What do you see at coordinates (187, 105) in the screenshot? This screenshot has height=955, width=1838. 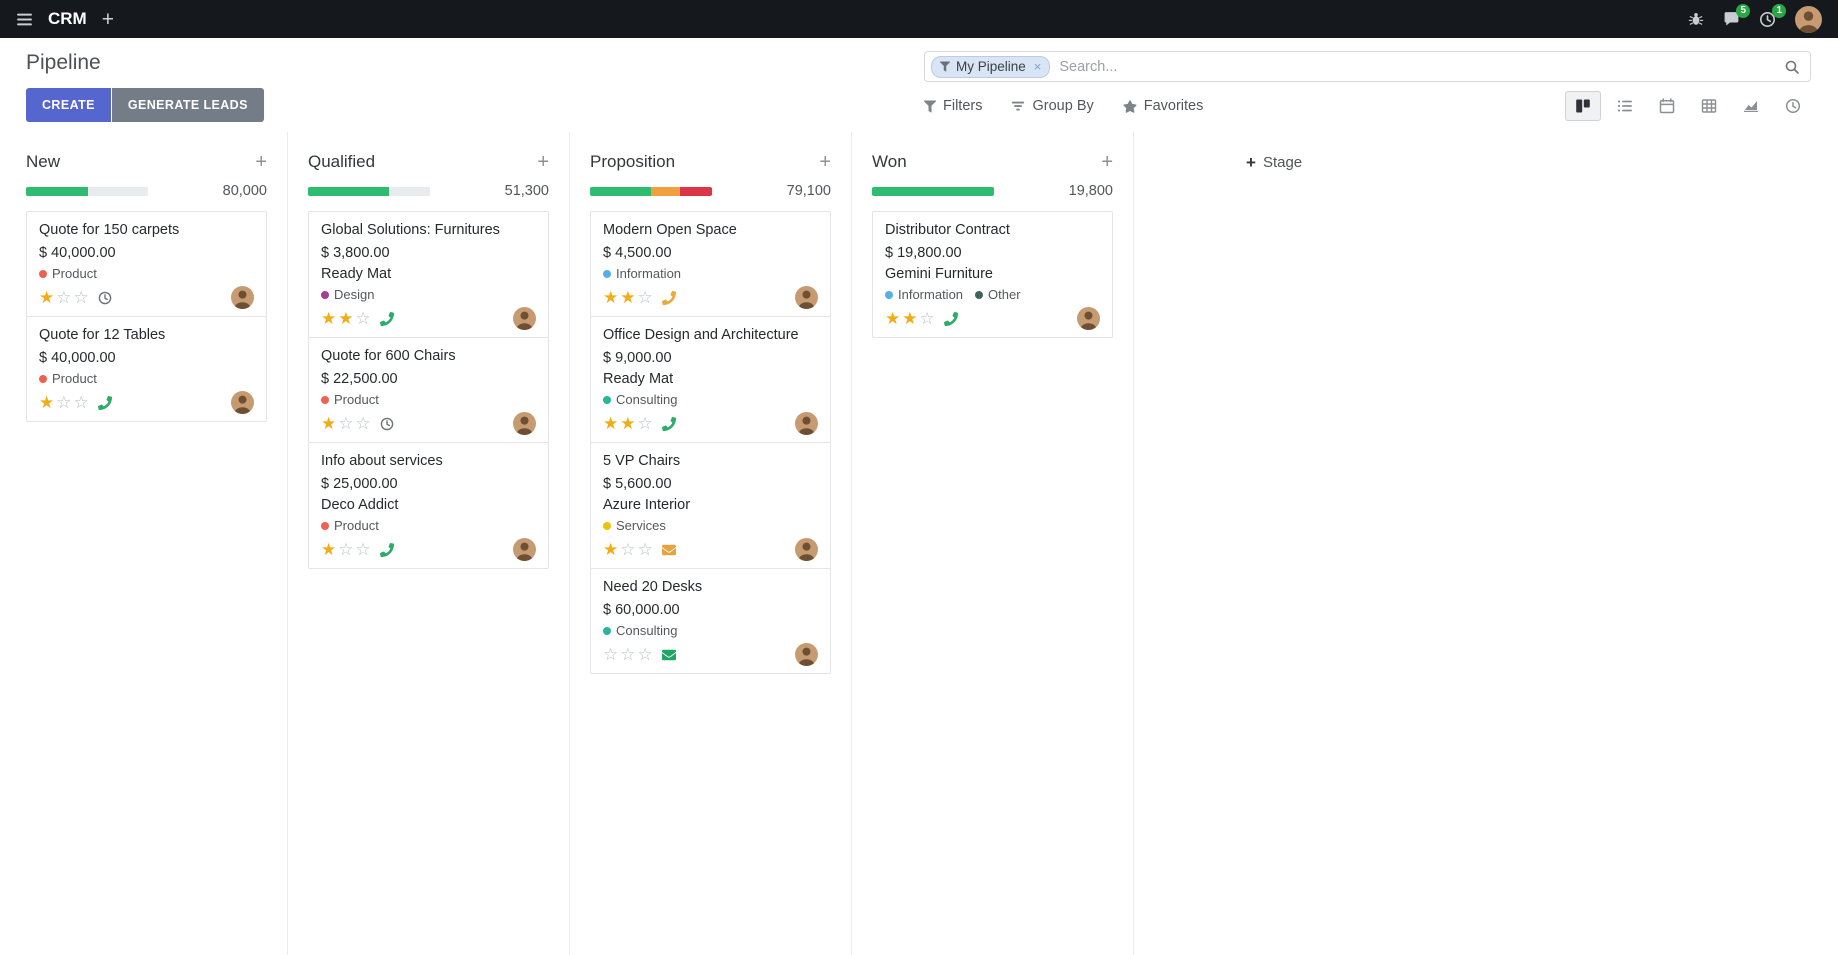 I see `generate-leads-button: GENERATE LEADS` at bounding box center [187, 105].